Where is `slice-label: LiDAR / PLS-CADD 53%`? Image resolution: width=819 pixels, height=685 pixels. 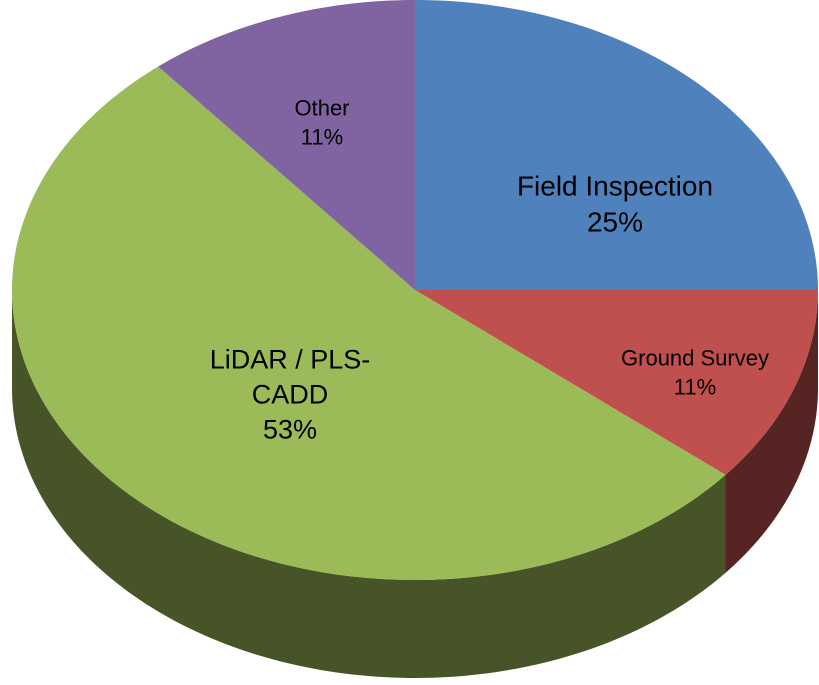
slice-label: LiDAR / PLS-CADD 53% is located at coordinates (290, 394).